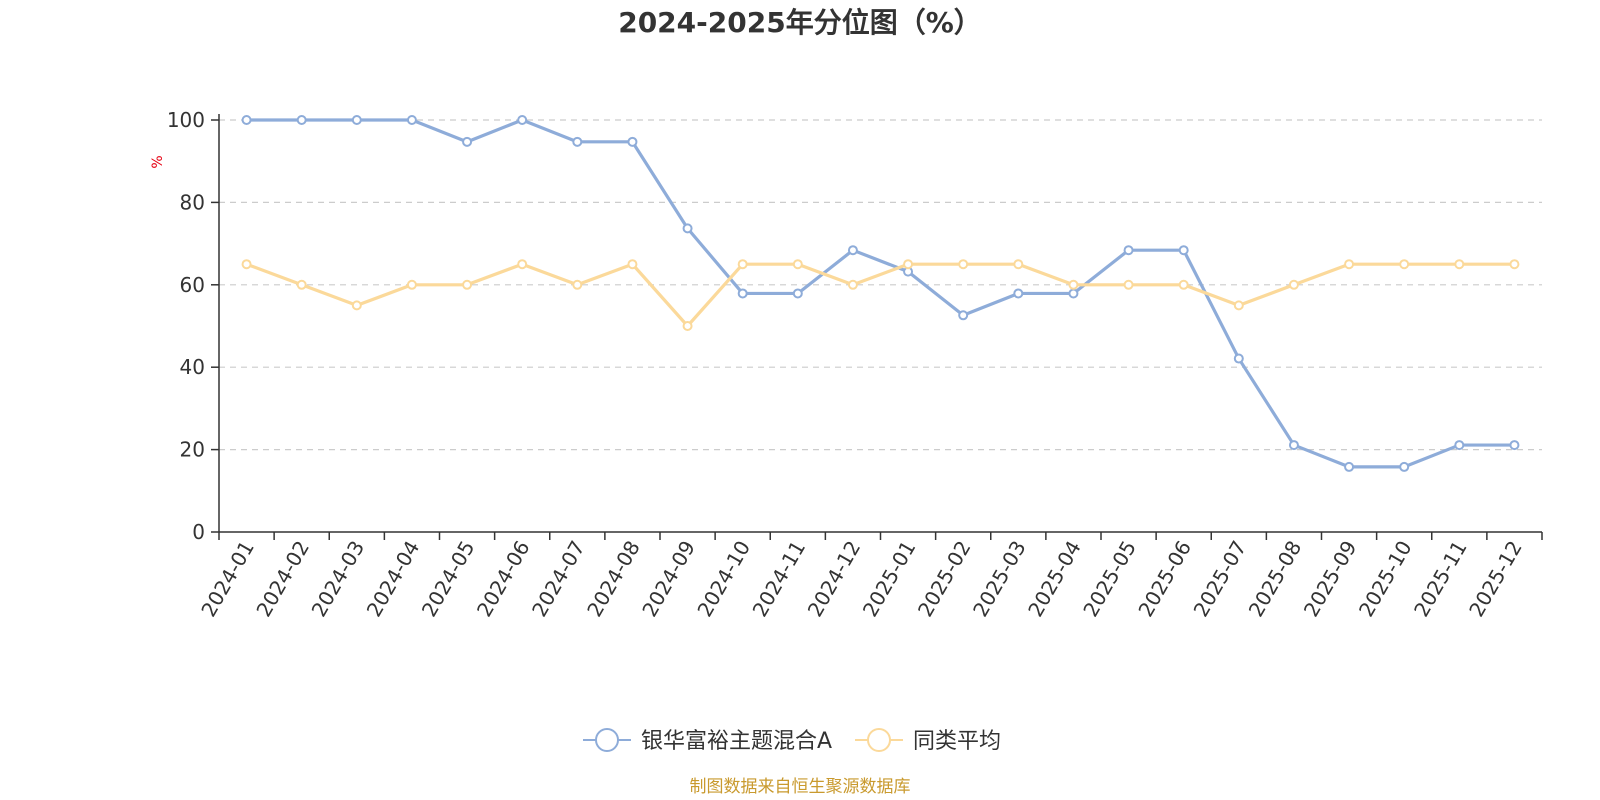 The image size is (1600, 800). What do you see at coordinates (448, 579) in the screenshot?
I see `x-tick-label: 2024-05` at bounding box center [448, 579].